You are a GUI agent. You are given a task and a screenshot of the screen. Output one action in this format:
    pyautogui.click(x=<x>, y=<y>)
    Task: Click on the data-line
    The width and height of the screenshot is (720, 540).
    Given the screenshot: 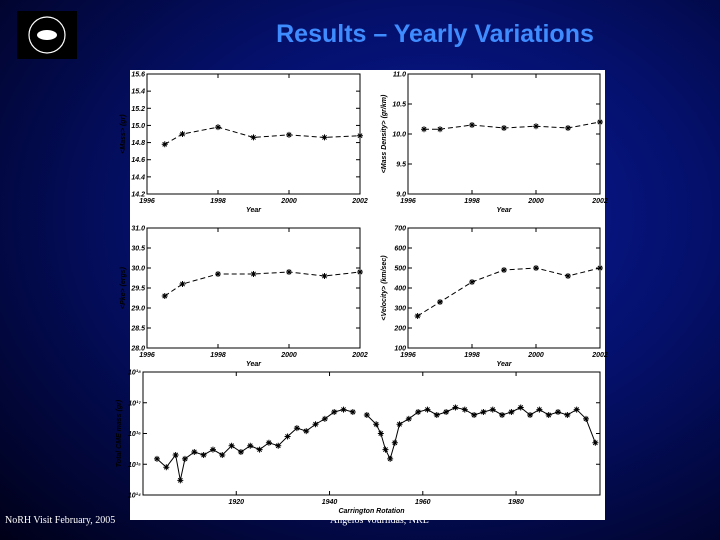 What is the action you would take?
    pyautogui.click(x=481, y=433)
    